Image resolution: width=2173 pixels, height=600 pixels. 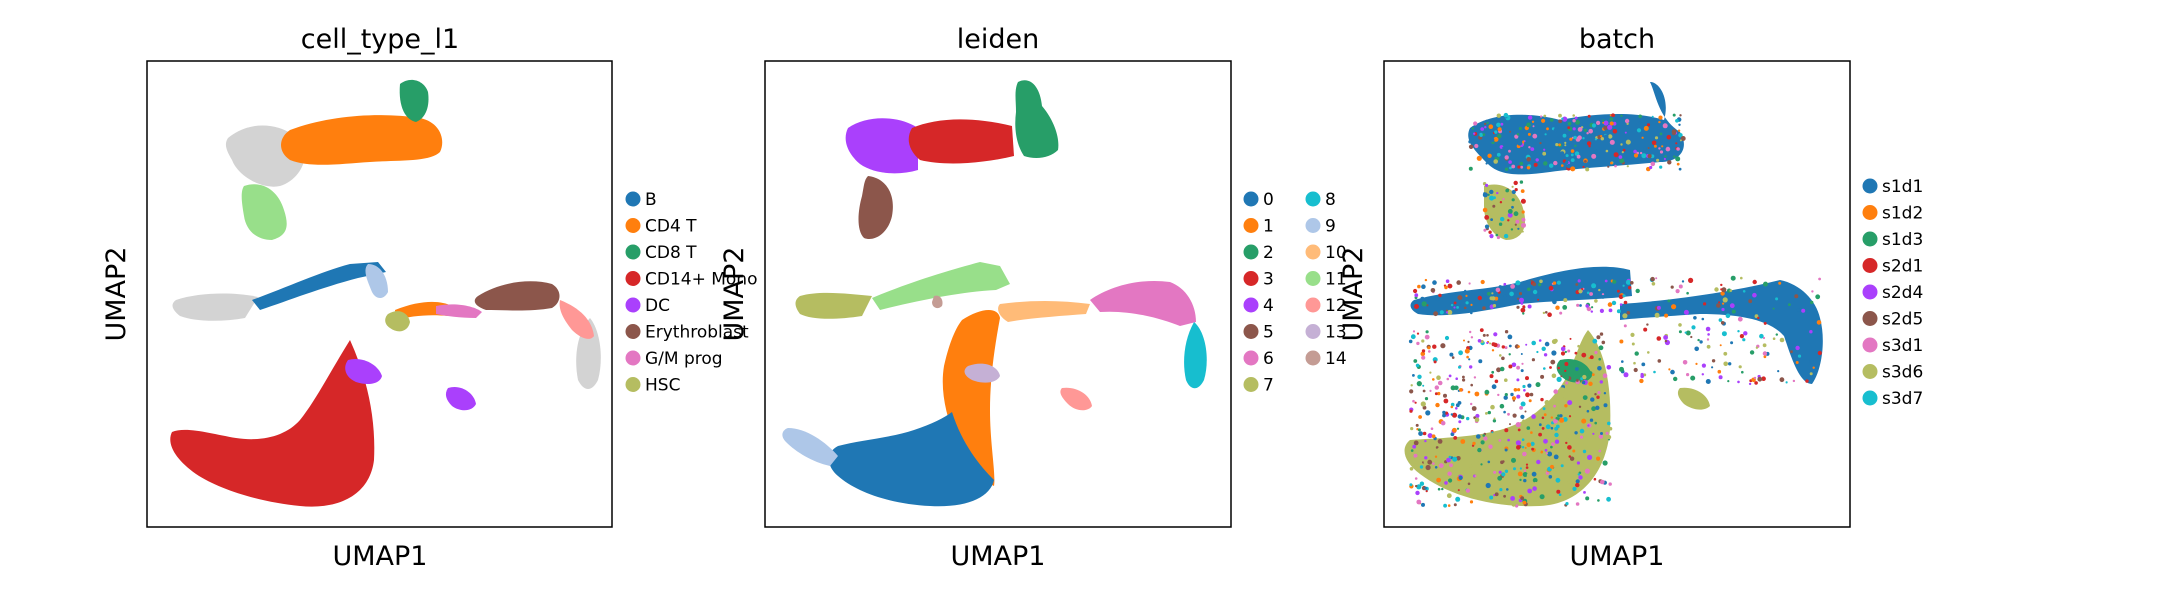 I want to click on legend-label: DC, so click(x=657, y=306).